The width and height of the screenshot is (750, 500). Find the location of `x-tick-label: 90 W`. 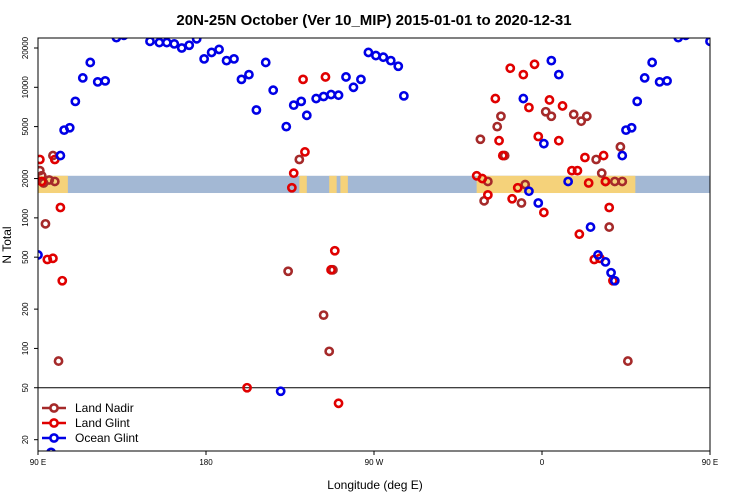

x-tick-label: 90 W is located at coordinates (374, 462).